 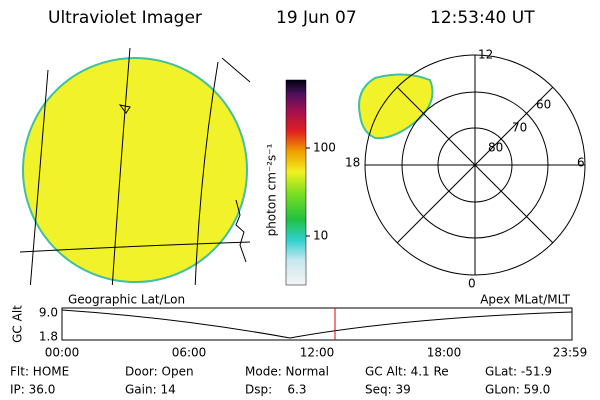 I want to click on status-field: GC Alt: 4.1 Re, so click(x=407, y=372).